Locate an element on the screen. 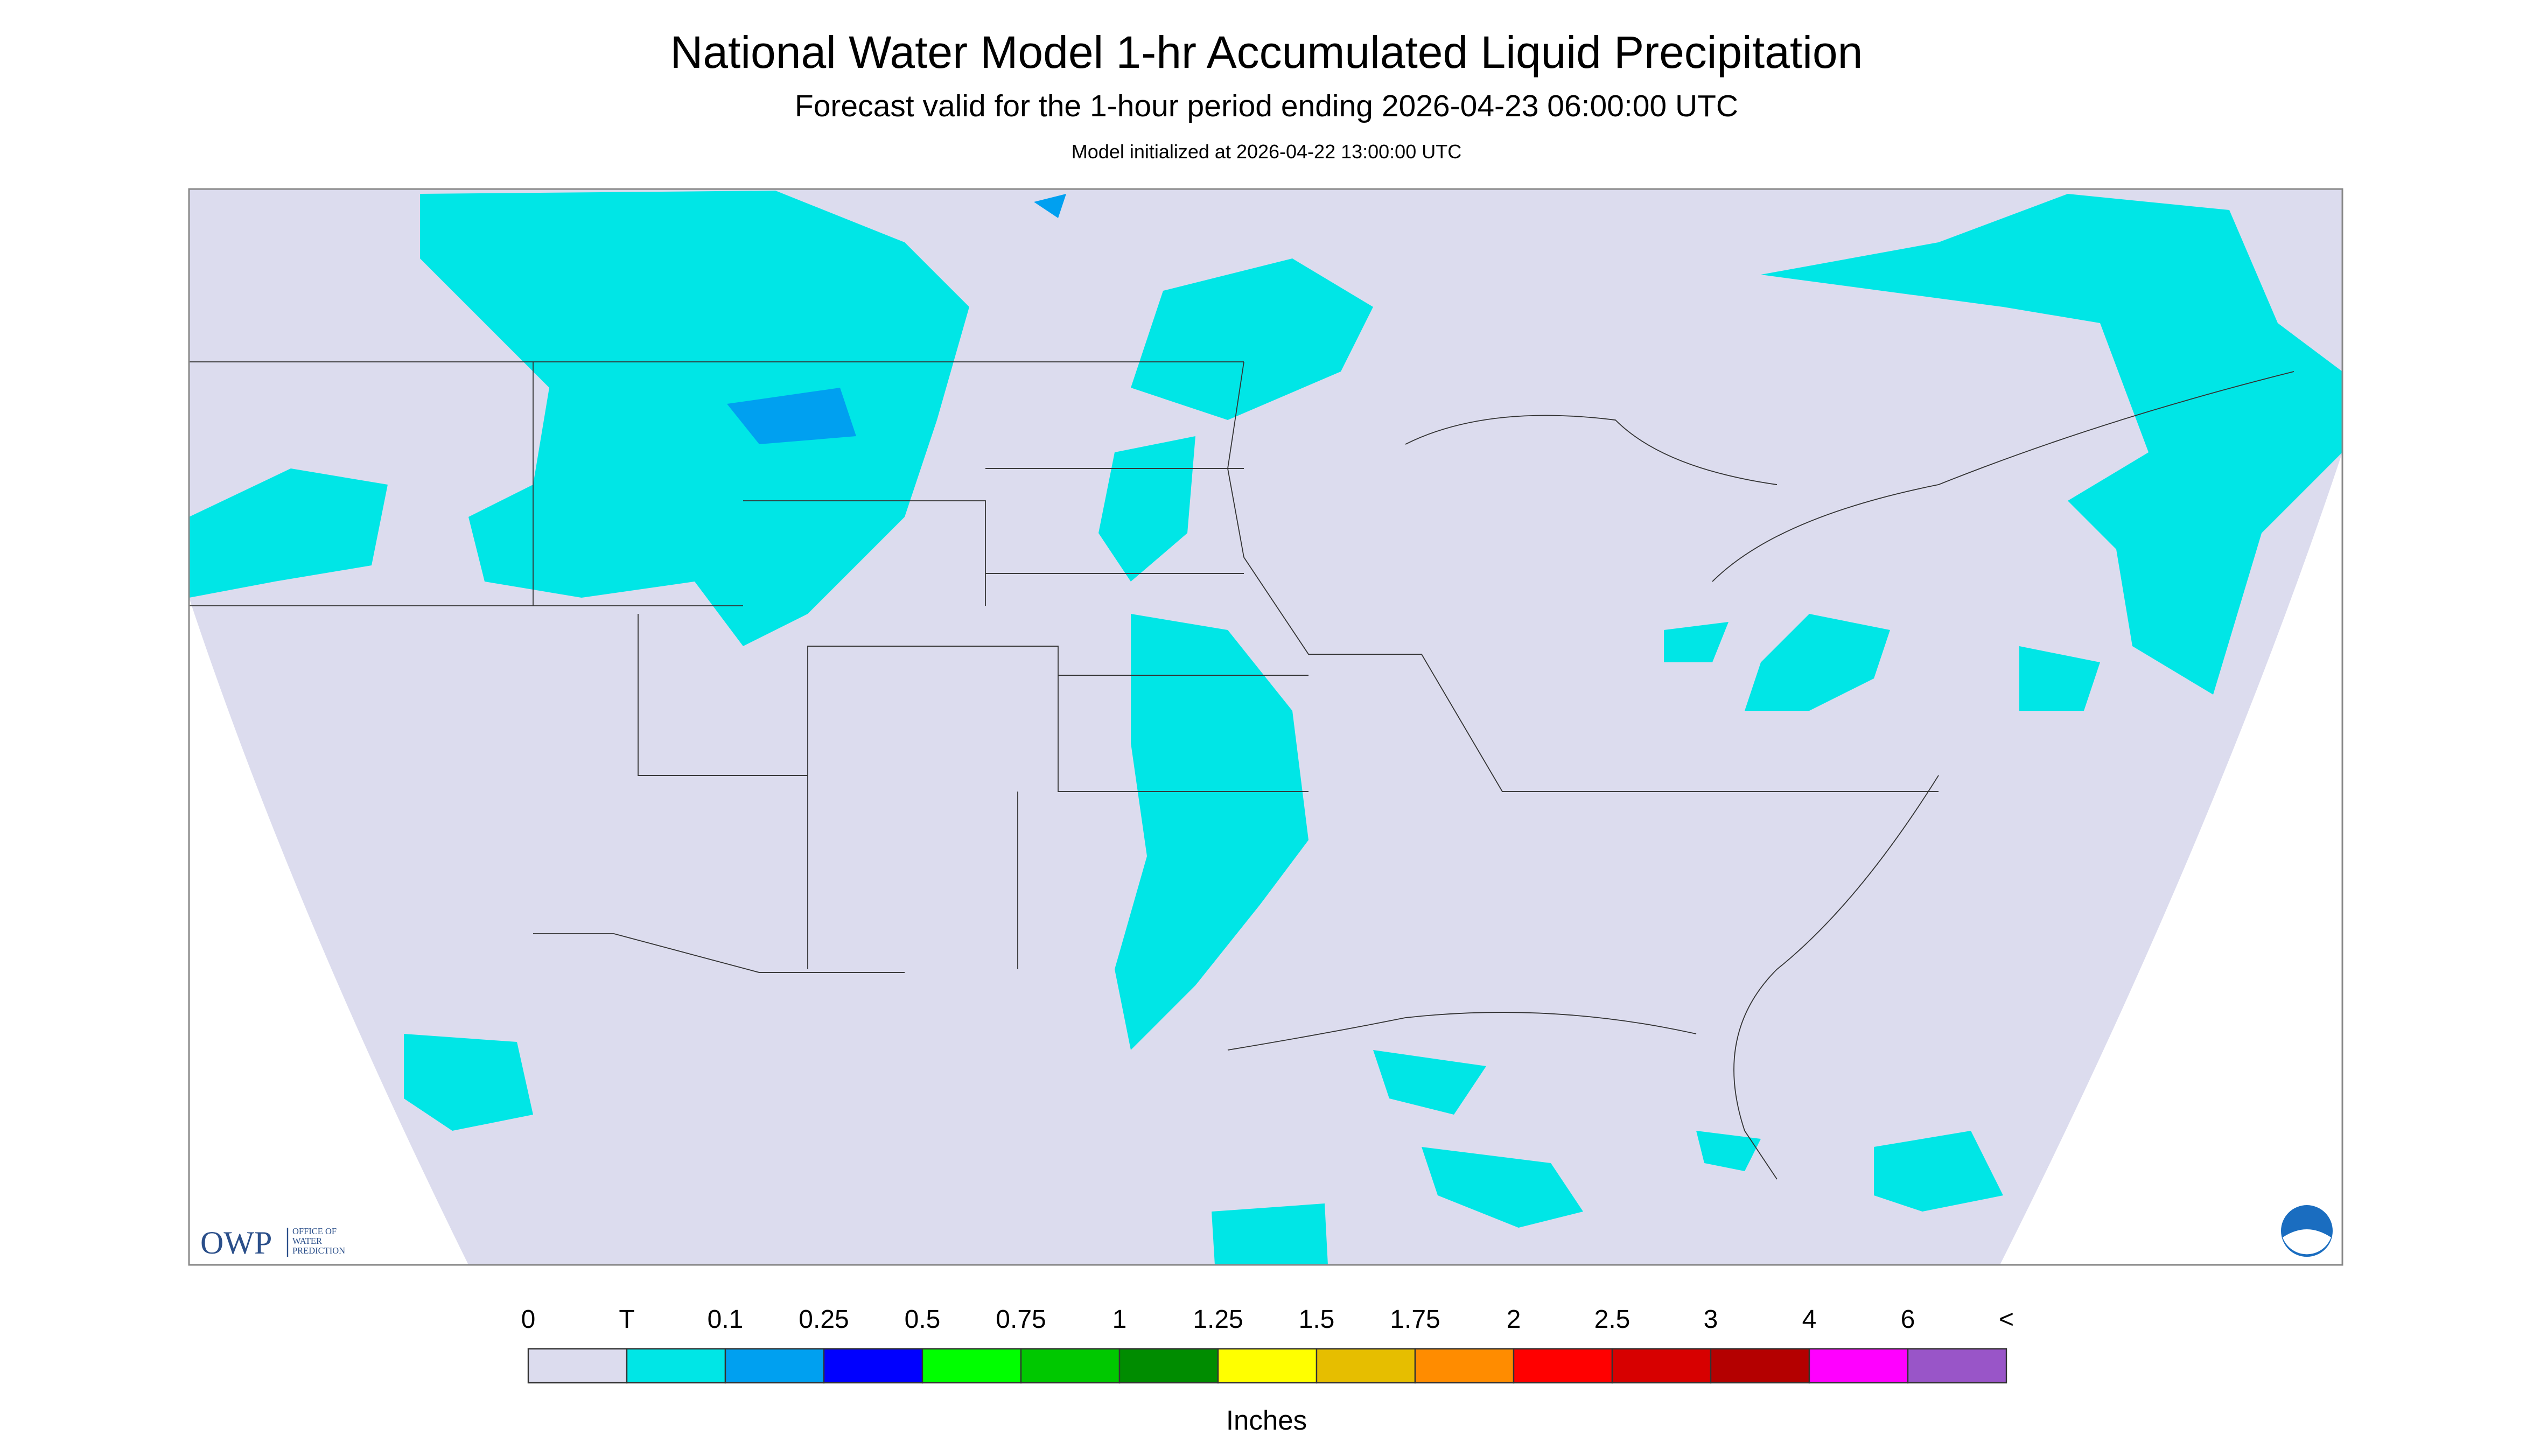 The image size is (2533, 1456). owp-logo: OWP is located at coordinates (236, 1243).